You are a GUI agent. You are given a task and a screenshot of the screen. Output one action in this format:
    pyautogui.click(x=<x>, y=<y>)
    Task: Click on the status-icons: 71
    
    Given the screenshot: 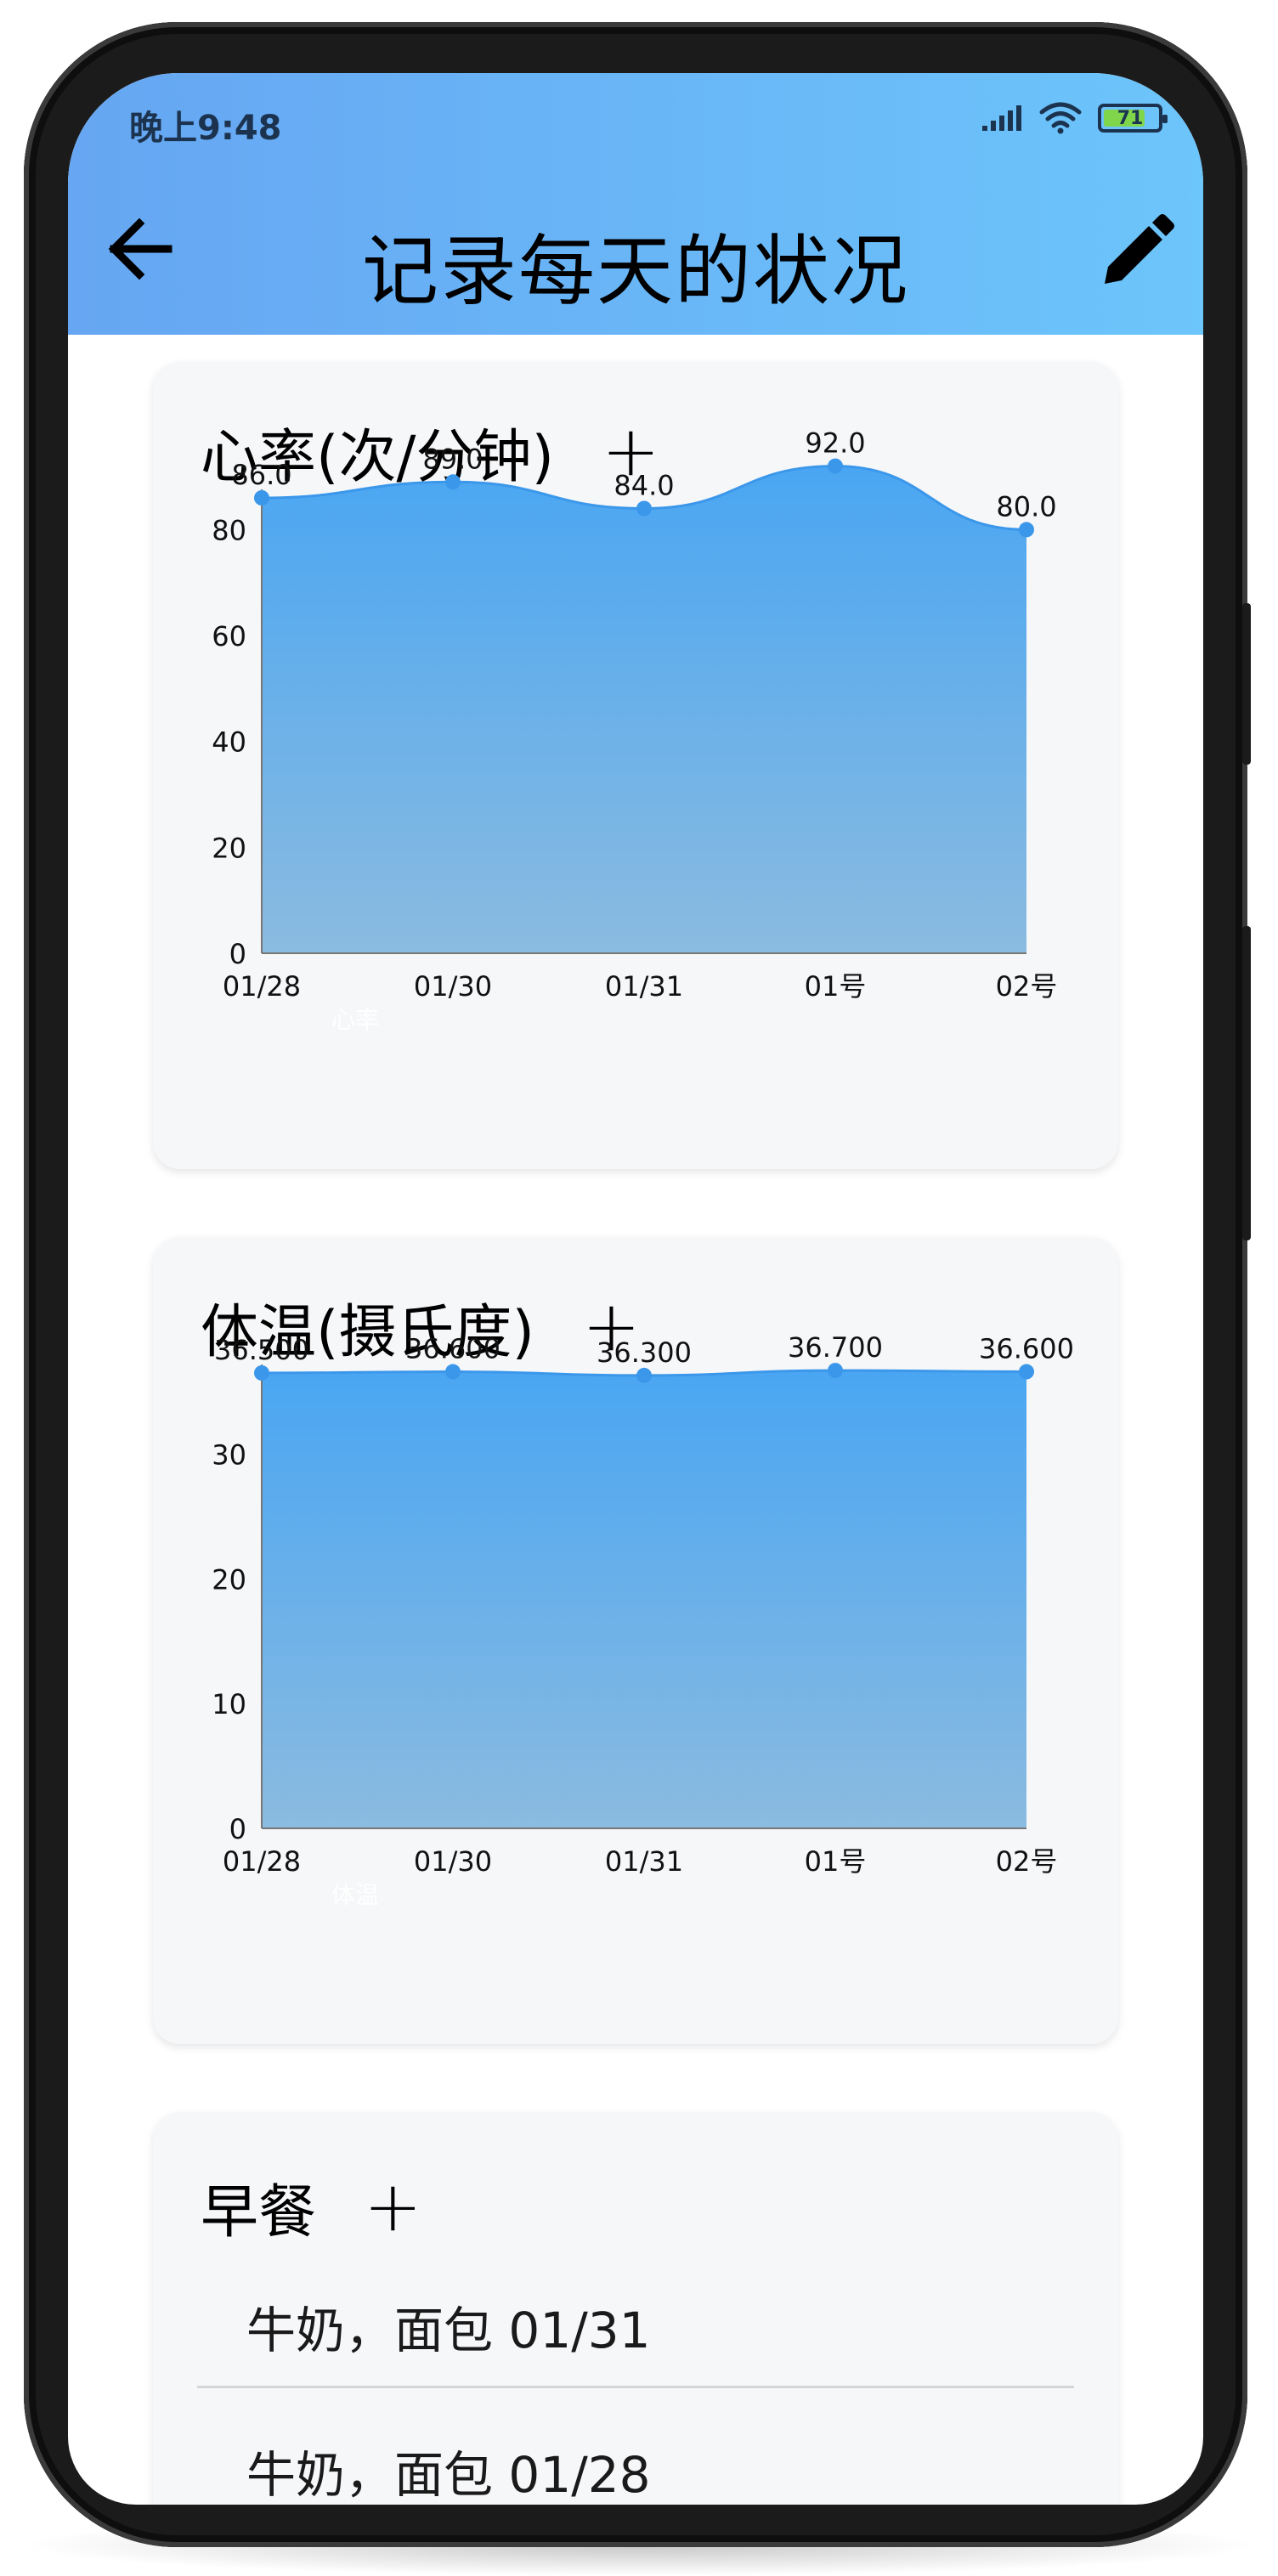 What is the action you would take?
    pyautogui.click(x=1075, y=118)
    